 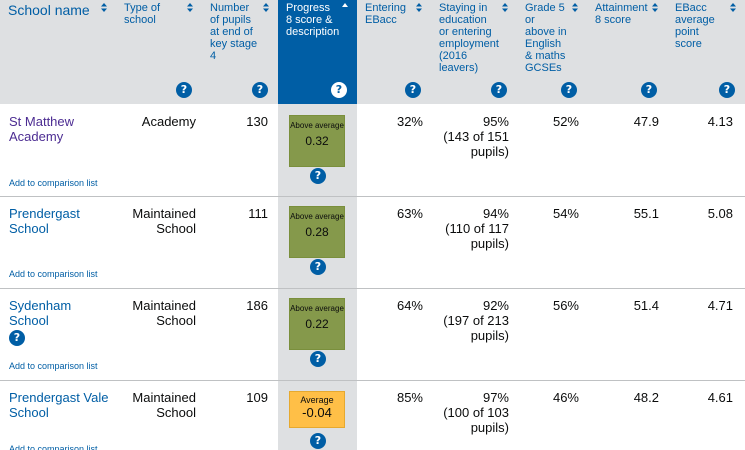 I want to click on column-header-type-of-school: Type of school ?, so click(x=159, y=52).